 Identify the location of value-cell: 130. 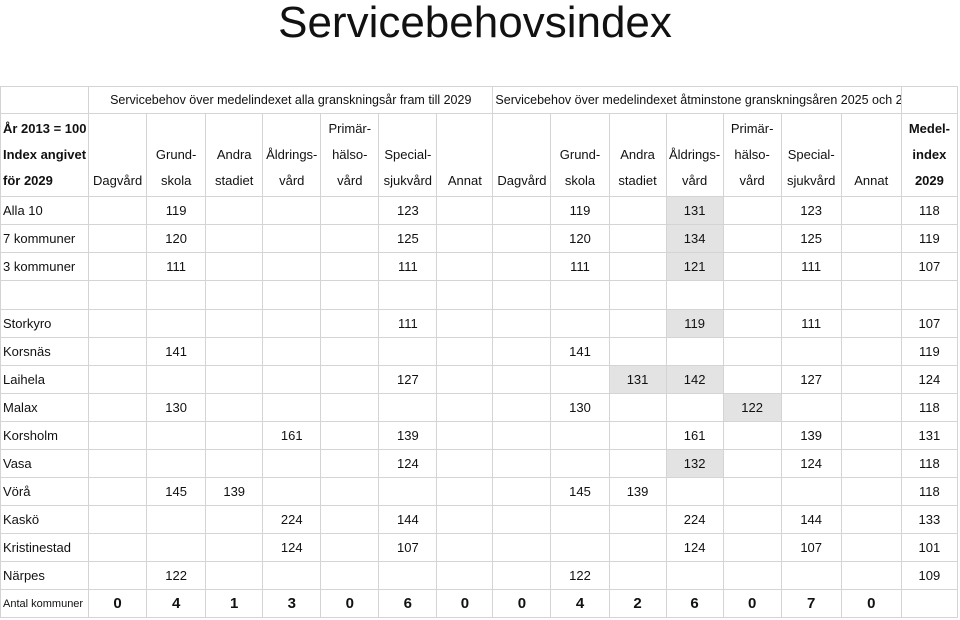
(176, 407).